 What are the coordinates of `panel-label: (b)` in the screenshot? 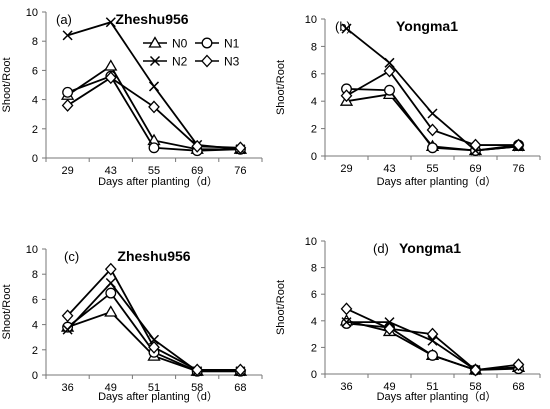 It's located at (343, 26).